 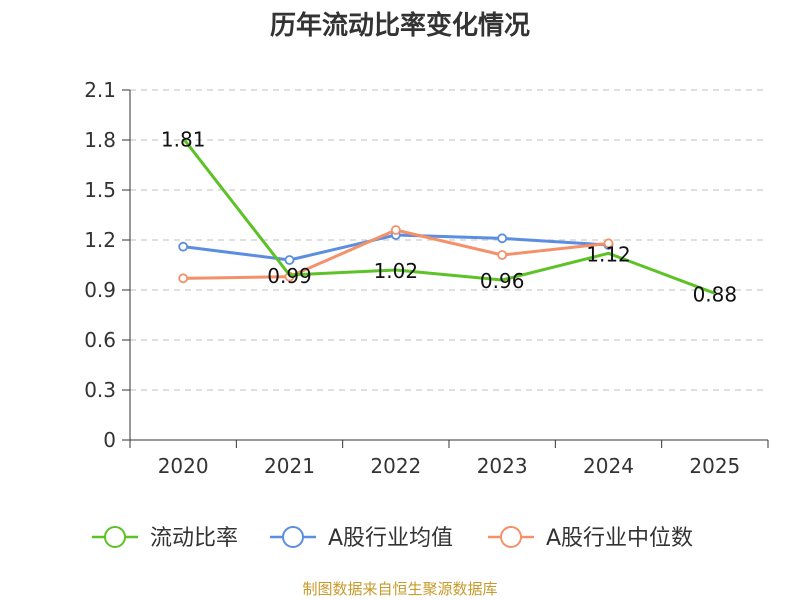 What do you see at coordinates (100, 390) in the screenshot?
I see `y-tick-label: 0.3` at bounding box center [100, 390].